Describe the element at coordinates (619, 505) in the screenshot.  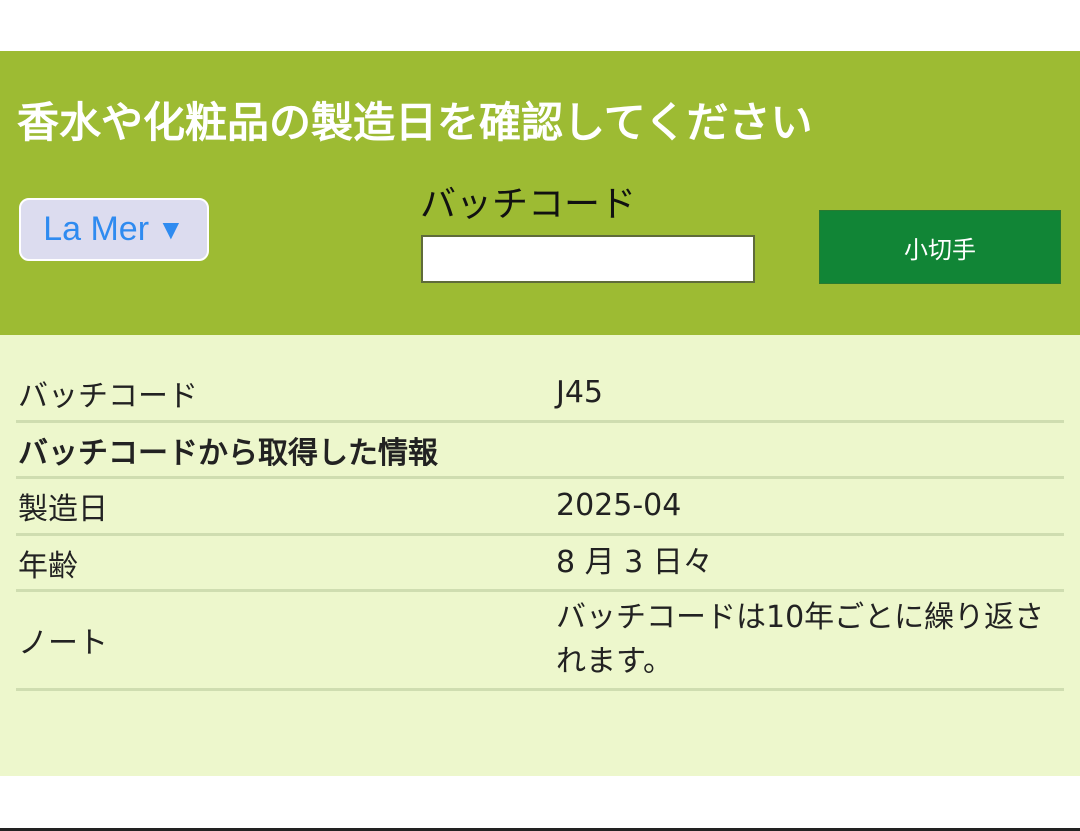
I see `row-value: 2025-04` at that location.